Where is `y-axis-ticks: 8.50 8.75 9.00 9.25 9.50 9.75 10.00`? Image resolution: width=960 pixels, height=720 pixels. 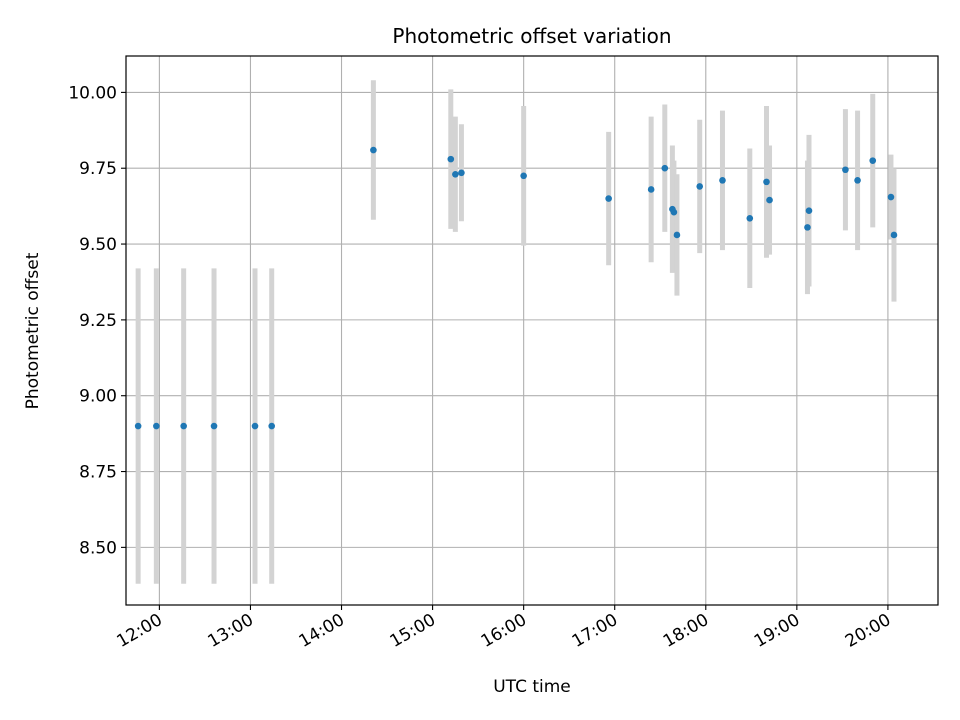
y-axis-ticks: 8.50 8.75 9.00 9.25 9.50 9.75 10.00 is located at coordinates (97, 320).